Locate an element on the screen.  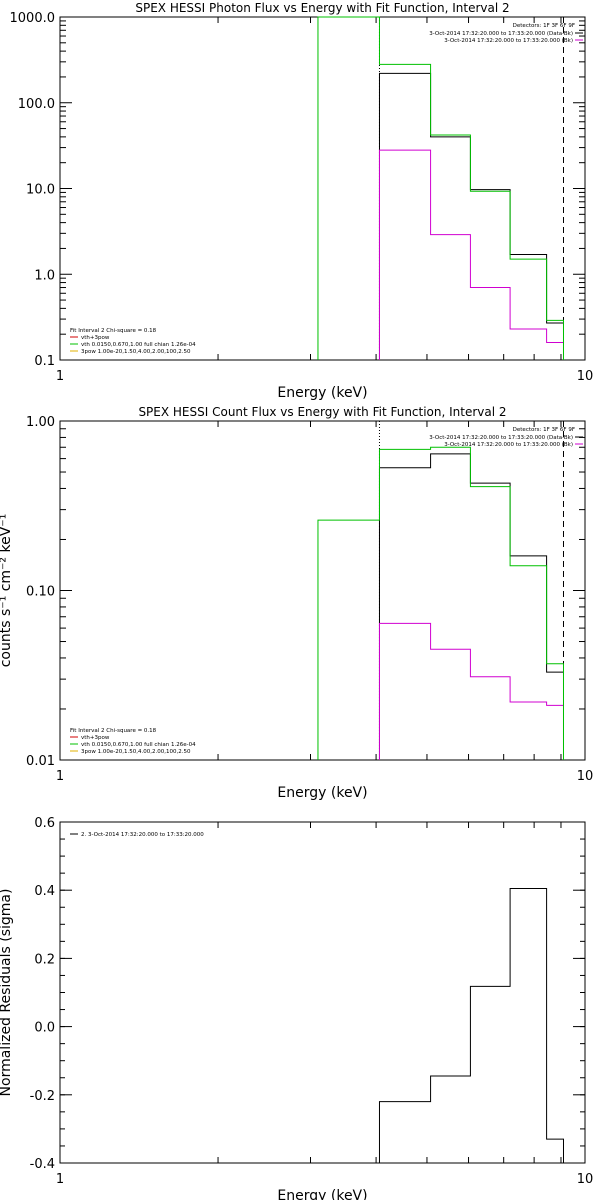
y-tick-label: -0.2 is located at coordinates (42, 1096).